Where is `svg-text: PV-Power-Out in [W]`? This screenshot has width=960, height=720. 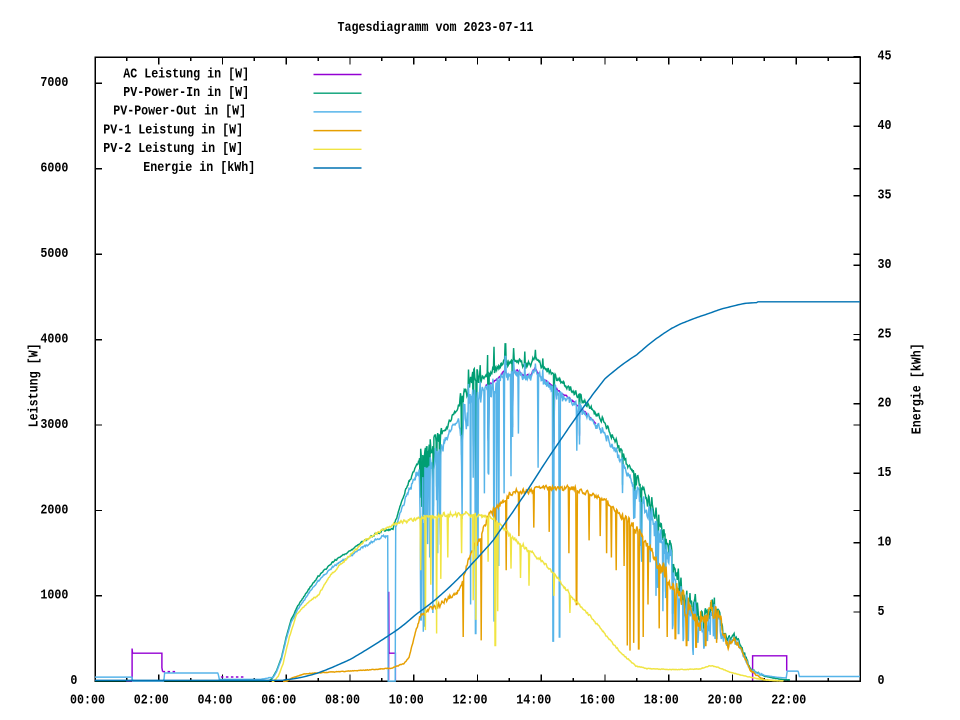 svg-text: PV-Power-Out in [W] is located at coordinates (179, 112).